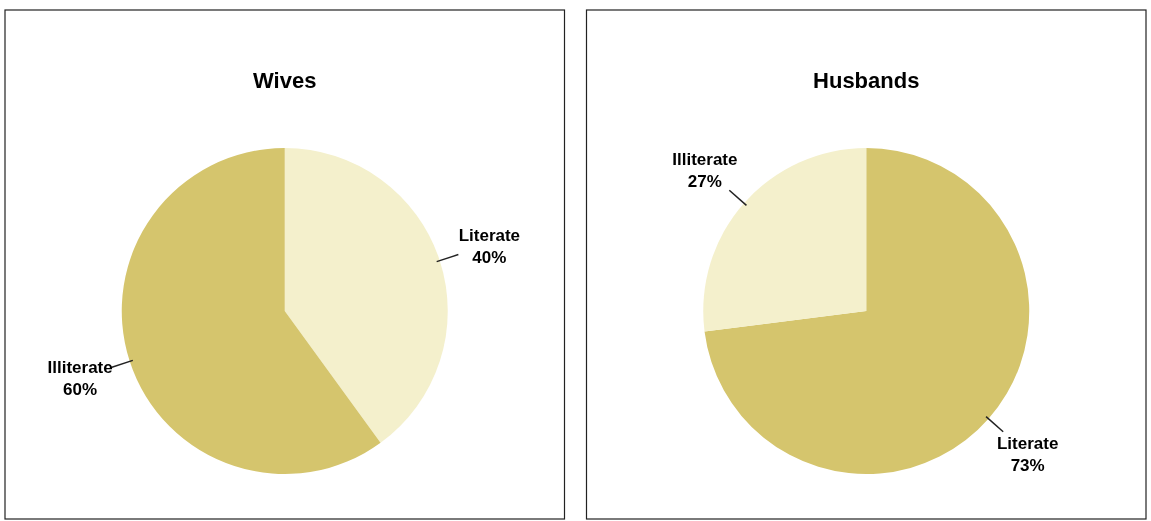 The height and width of the screenshot is (521, 1151). I want to click on data-label: 40%, so click(489, 257).